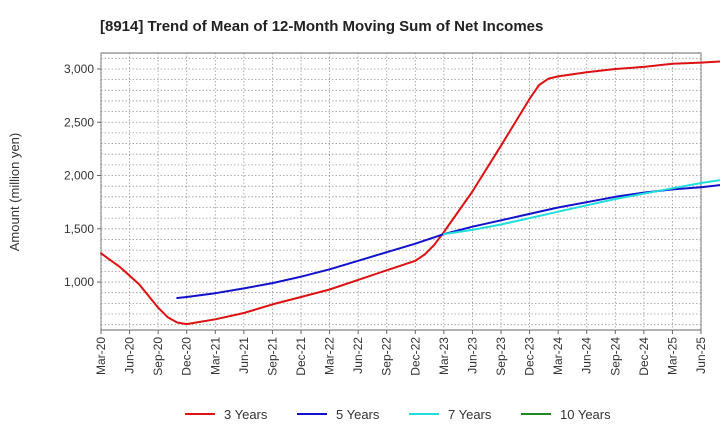 Image resolution: width=720 pixels, height=440 pixels. I want to click on y-tick-label: 1,000, so click(79, 282).